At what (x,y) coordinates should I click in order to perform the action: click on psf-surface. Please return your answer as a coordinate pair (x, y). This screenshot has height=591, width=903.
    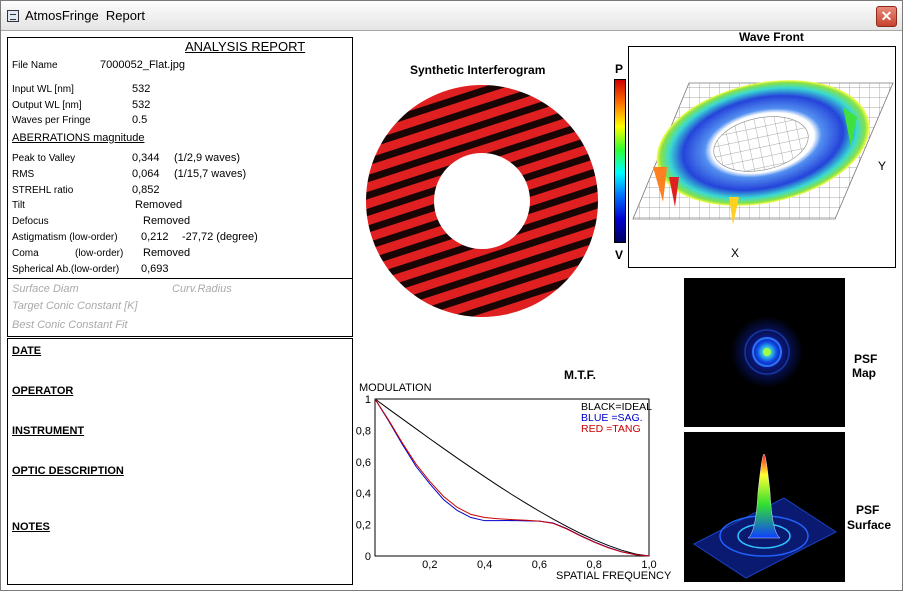
    Looking at the image, I should click on (764, 507).